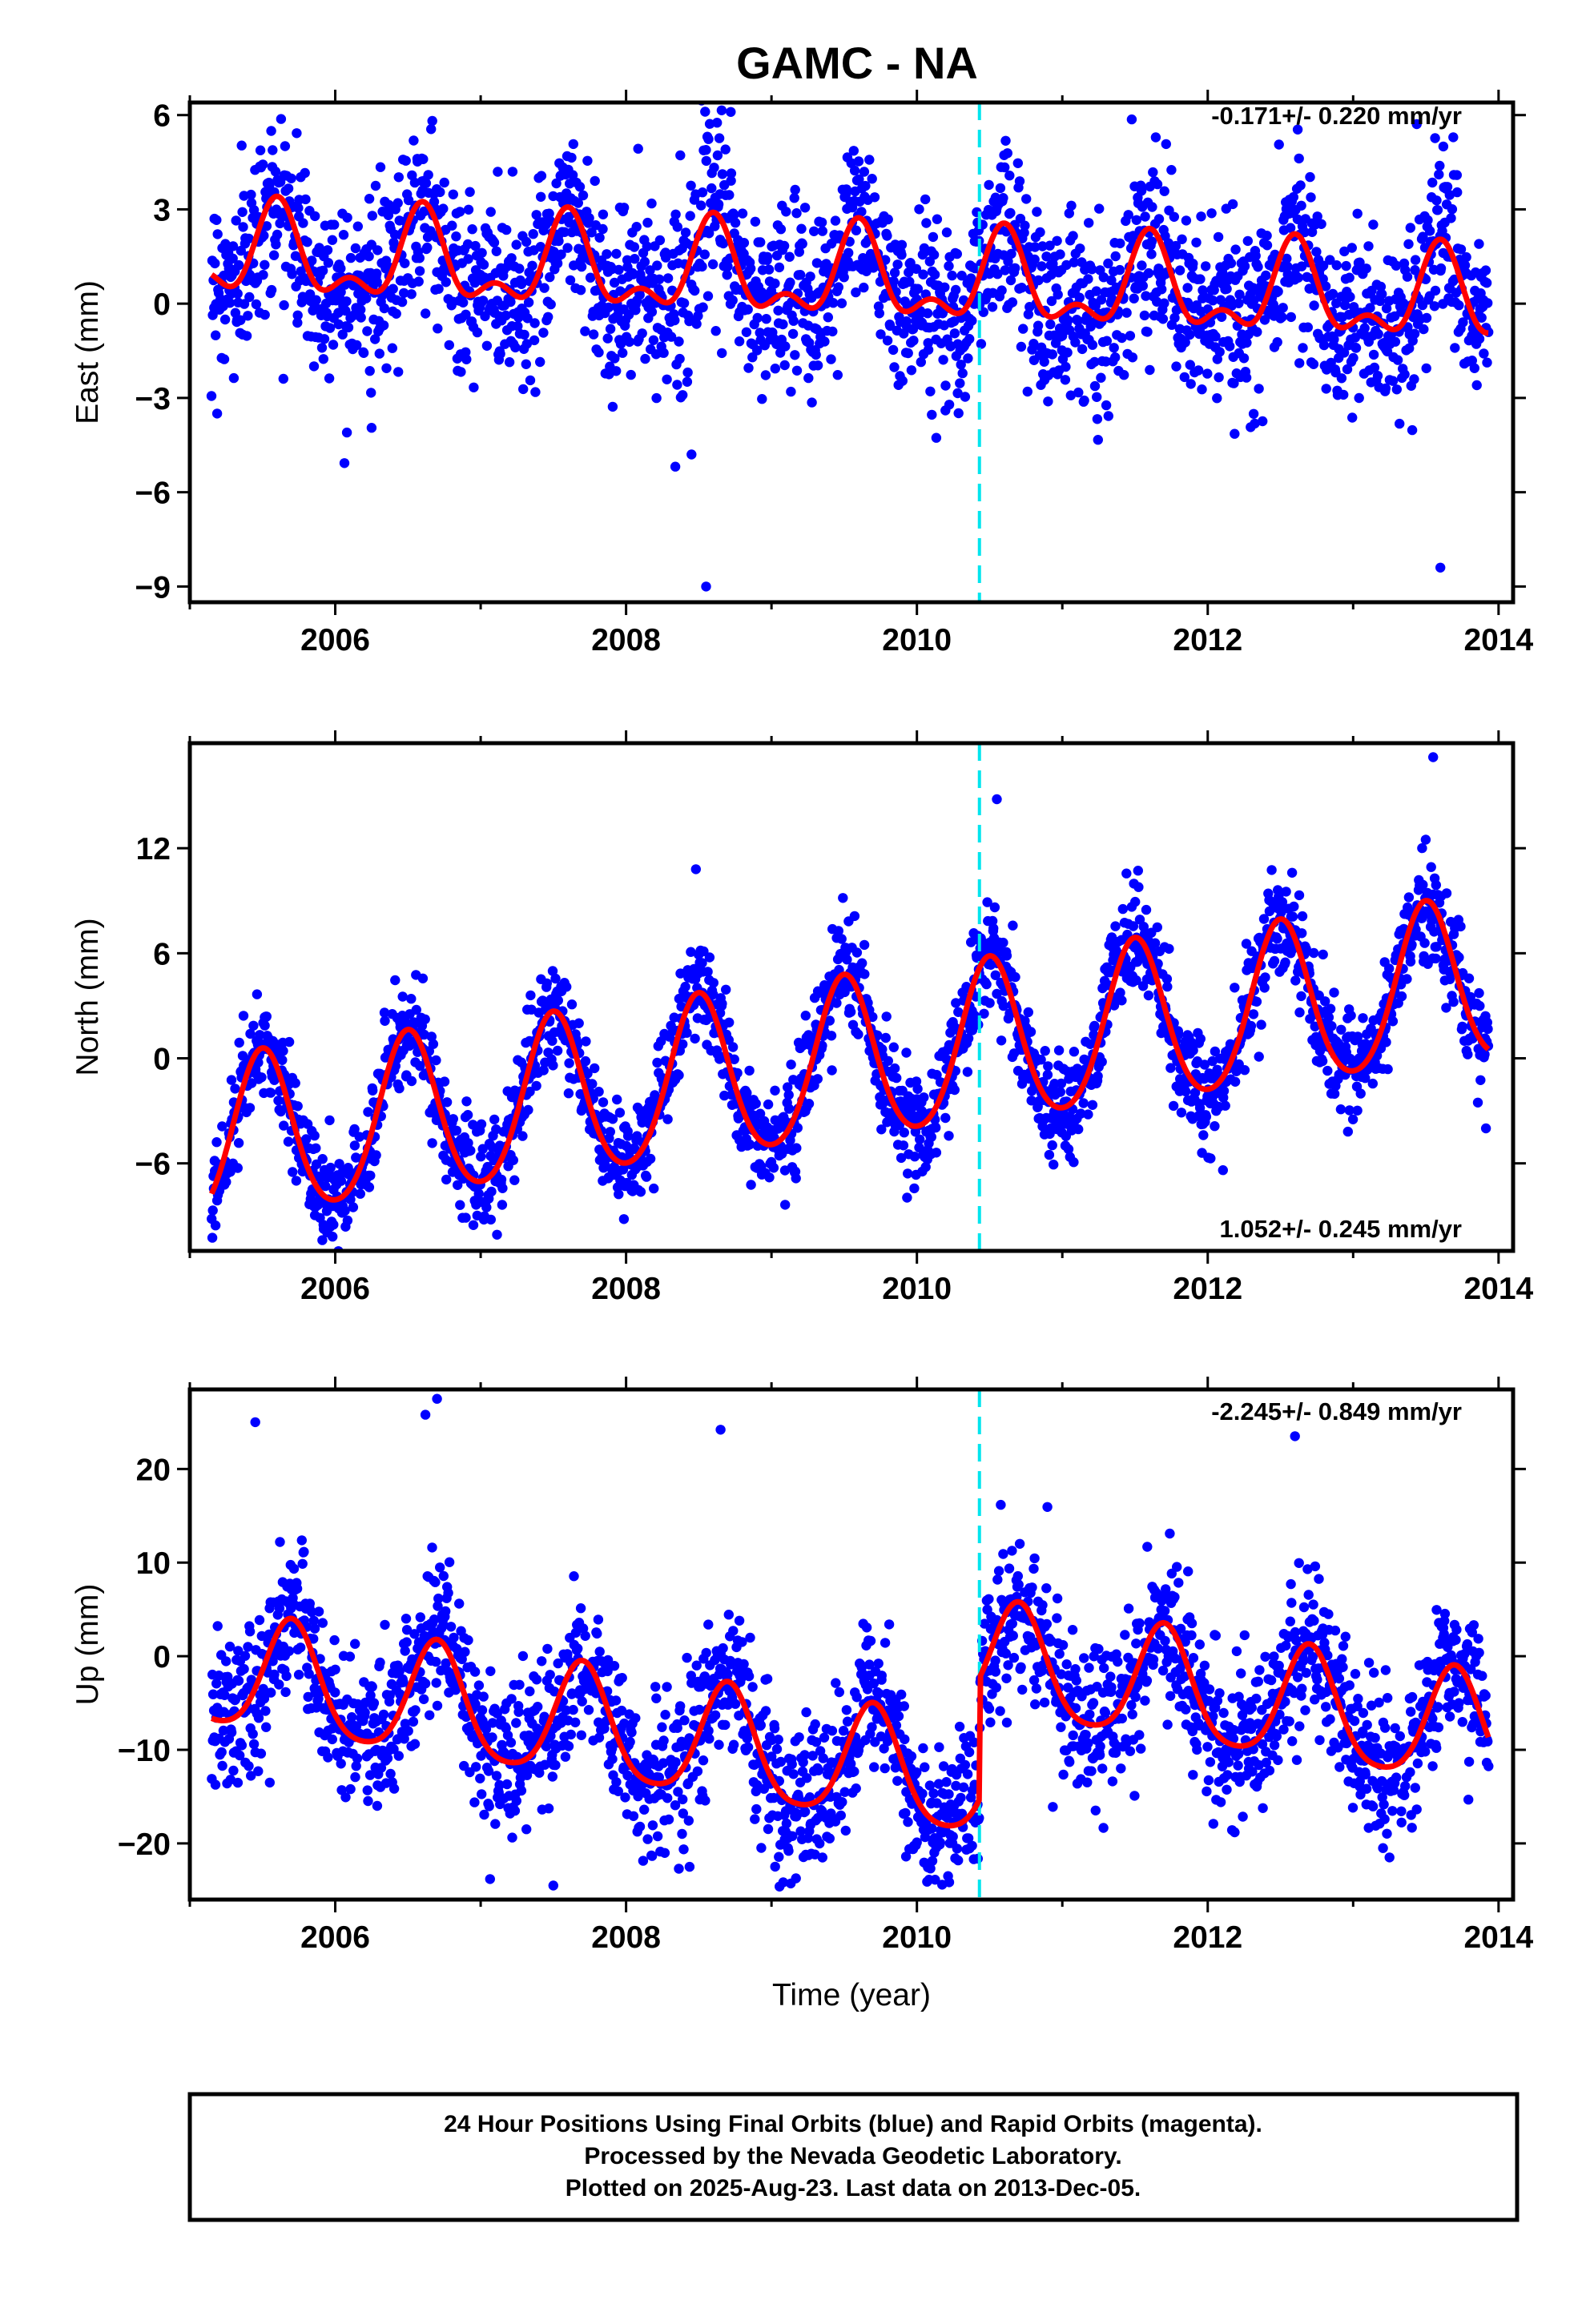  Describe the element at coordinates (1336, 116) in the screenshot. I see `rate-label: -0.171+/- 0.220 mm/yr` at that location.